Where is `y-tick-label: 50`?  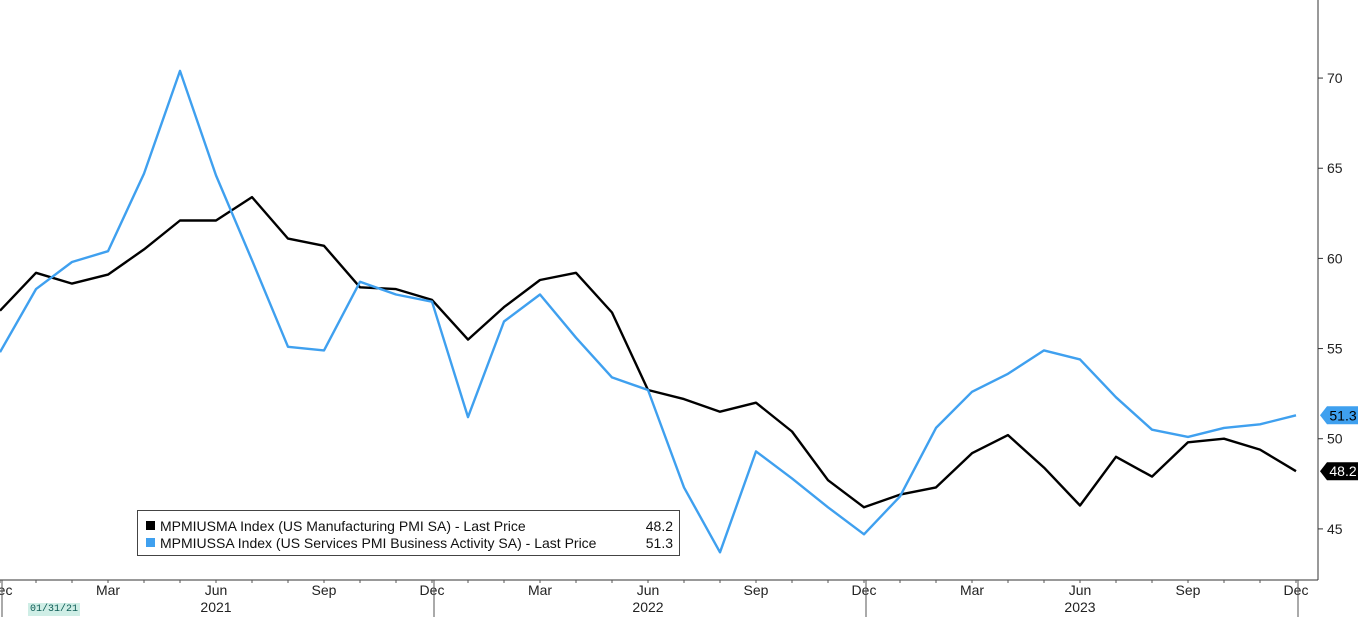 y-tick-label: 50 is located at coordinates (1335, 439).